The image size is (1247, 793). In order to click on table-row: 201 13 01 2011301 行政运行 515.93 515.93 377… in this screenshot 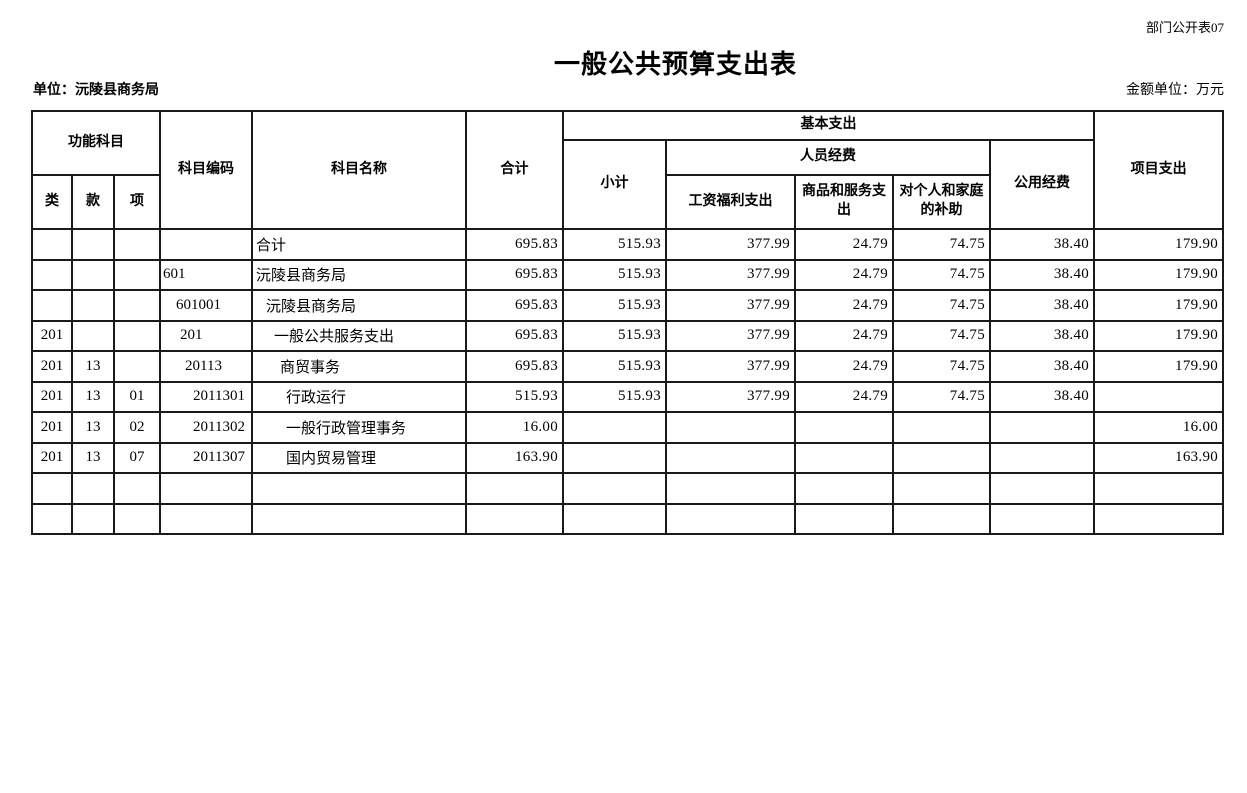, I will do `click(628, 396)`.